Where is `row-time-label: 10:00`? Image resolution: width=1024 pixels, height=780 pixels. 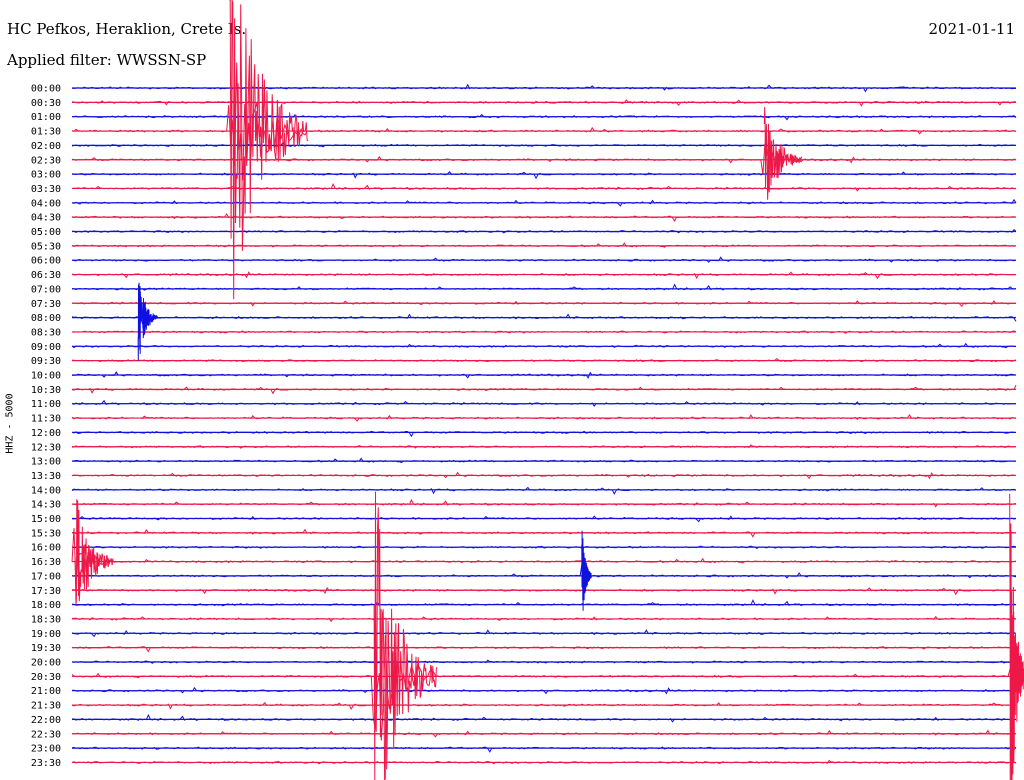
row-time-label: 10:00 is located at coordinates (46, 376).